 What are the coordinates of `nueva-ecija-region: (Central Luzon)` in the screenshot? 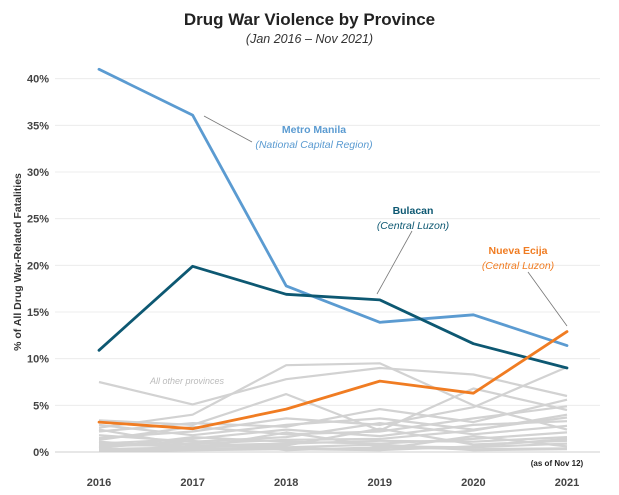 It's located at (518, 266).